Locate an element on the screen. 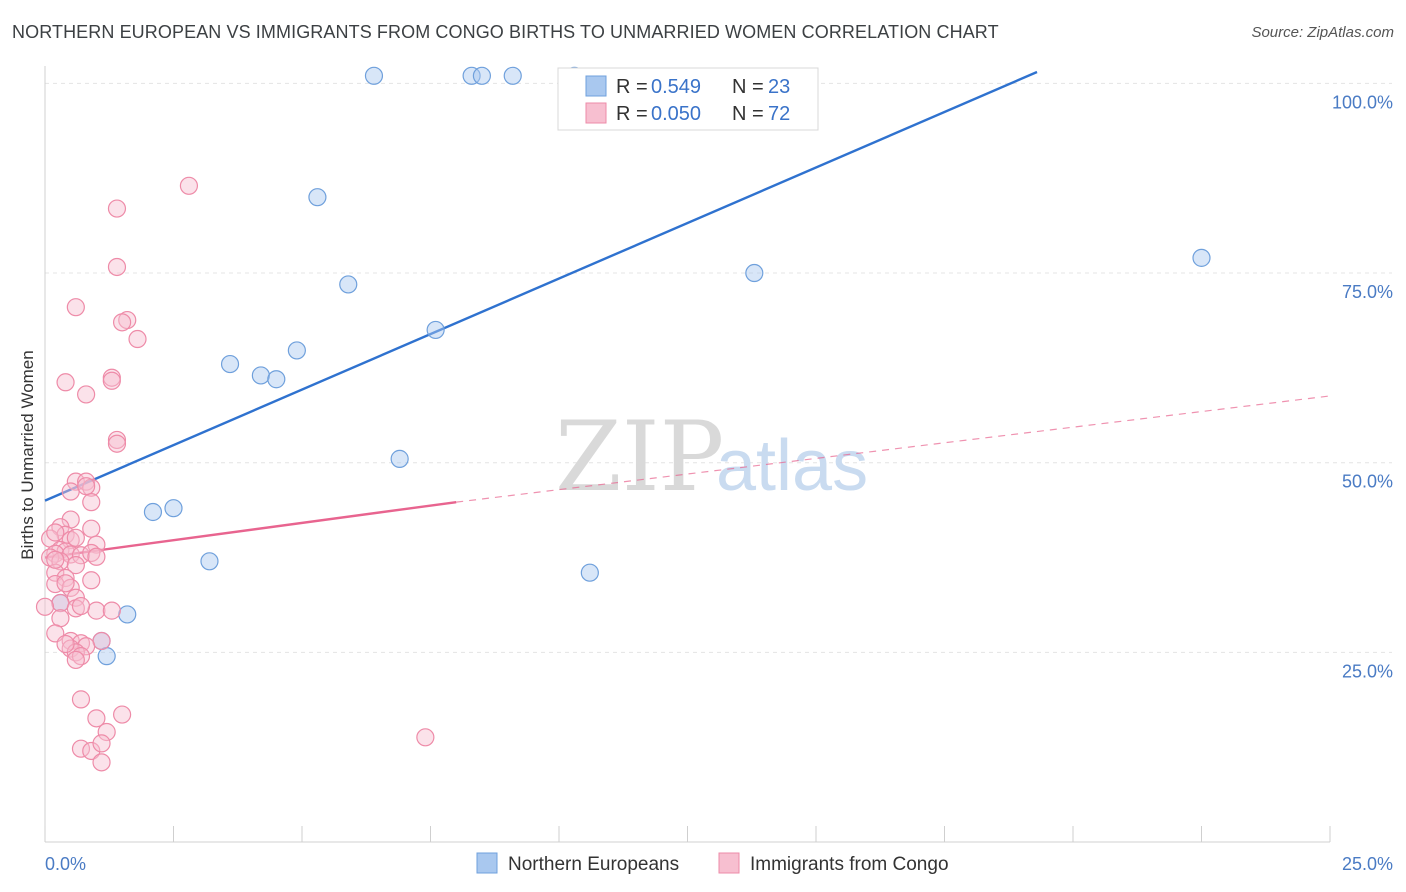  watermark-zip: ZIP is located at coordinates (639, 457).